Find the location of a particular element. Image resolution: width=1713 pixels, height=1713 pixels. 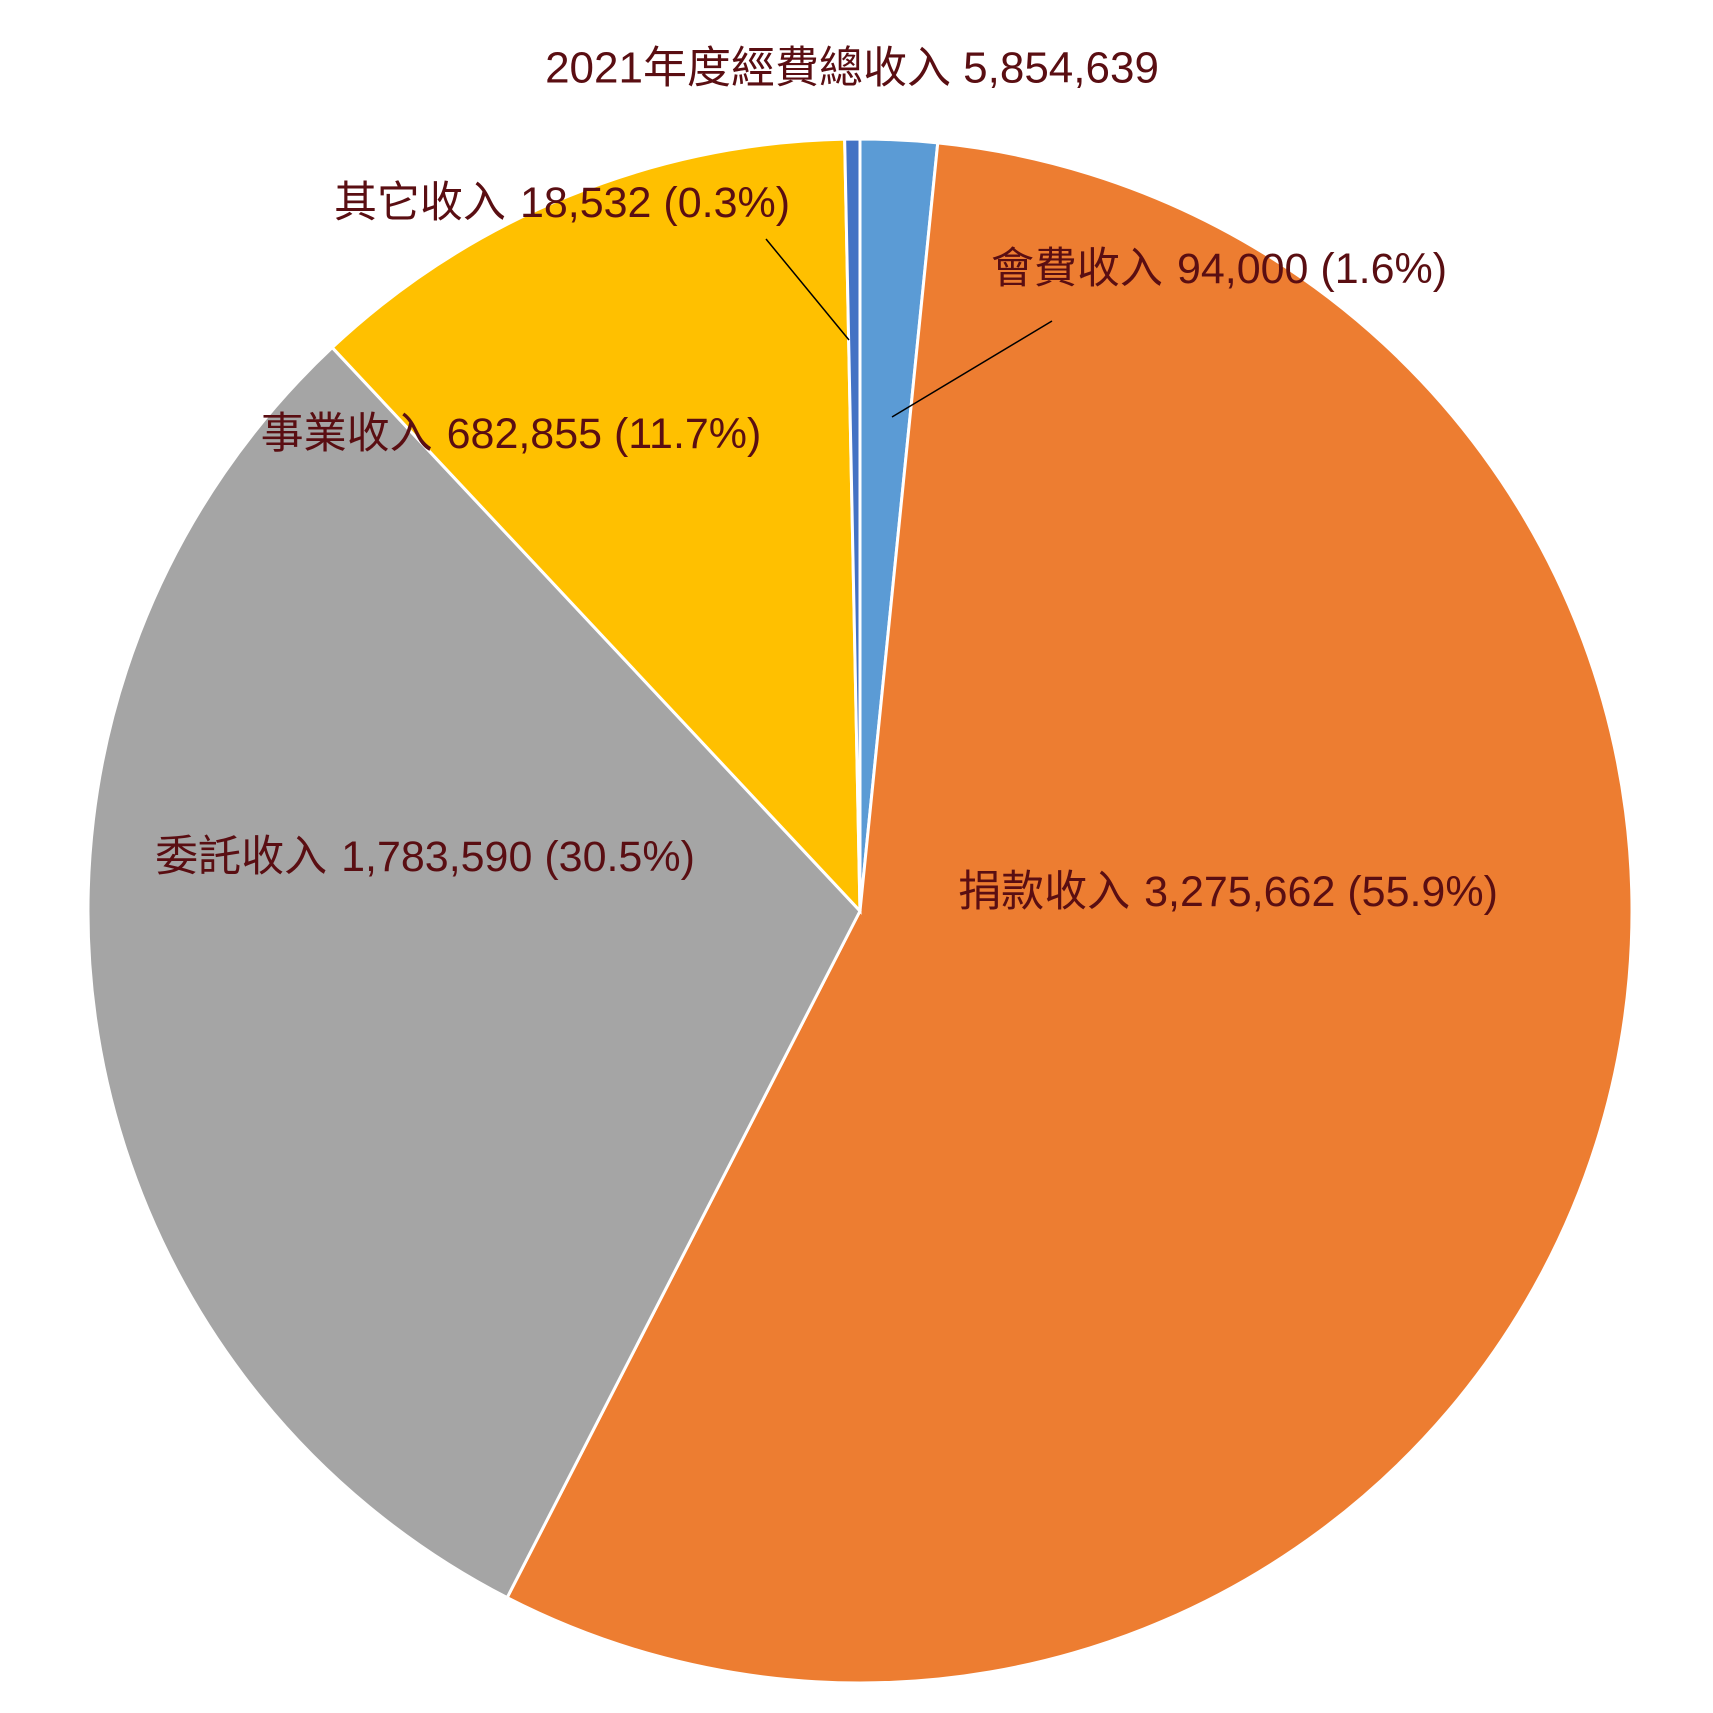

category-name: 會費收入 is located at coordinates (1077, 269).